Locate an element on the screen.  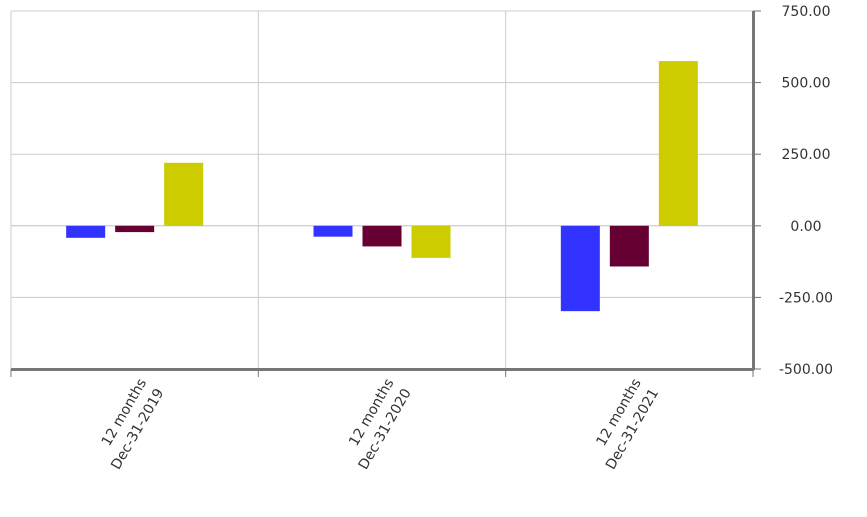
y-tick-label: 750.00 is located at coordinates (806, 12).